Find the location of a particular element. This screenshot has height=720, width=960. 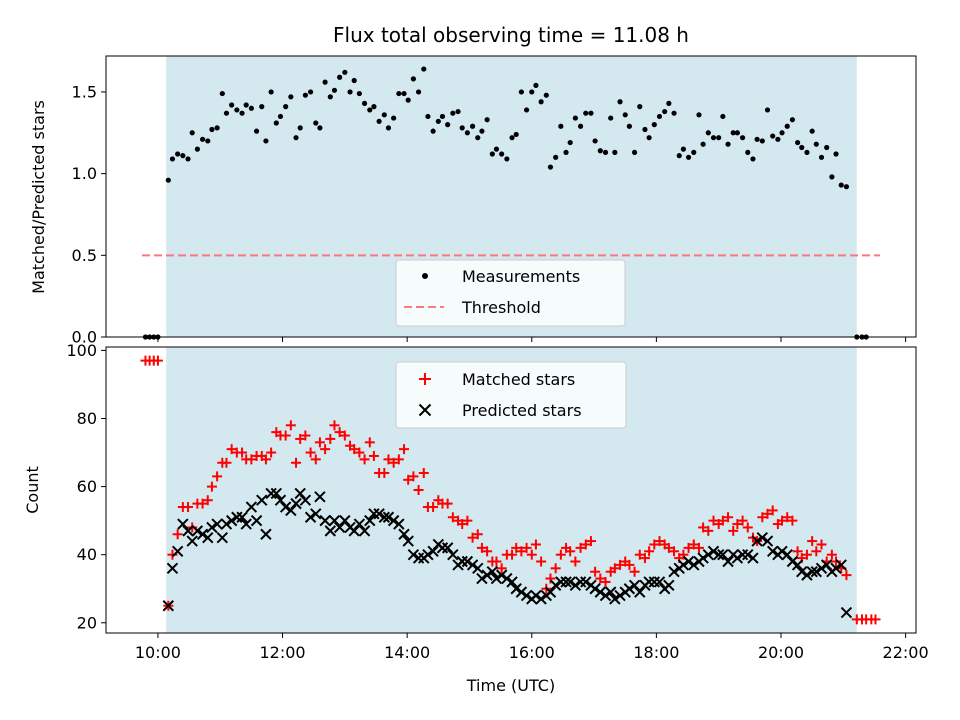

bottom-legend: Matched stars Predicted stars is located at coordinates (511, 395).